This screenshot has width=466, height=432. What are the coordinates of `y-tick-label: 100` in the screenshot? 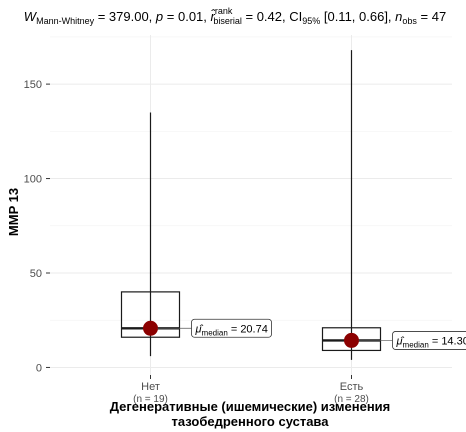 It's located at (33, 180).